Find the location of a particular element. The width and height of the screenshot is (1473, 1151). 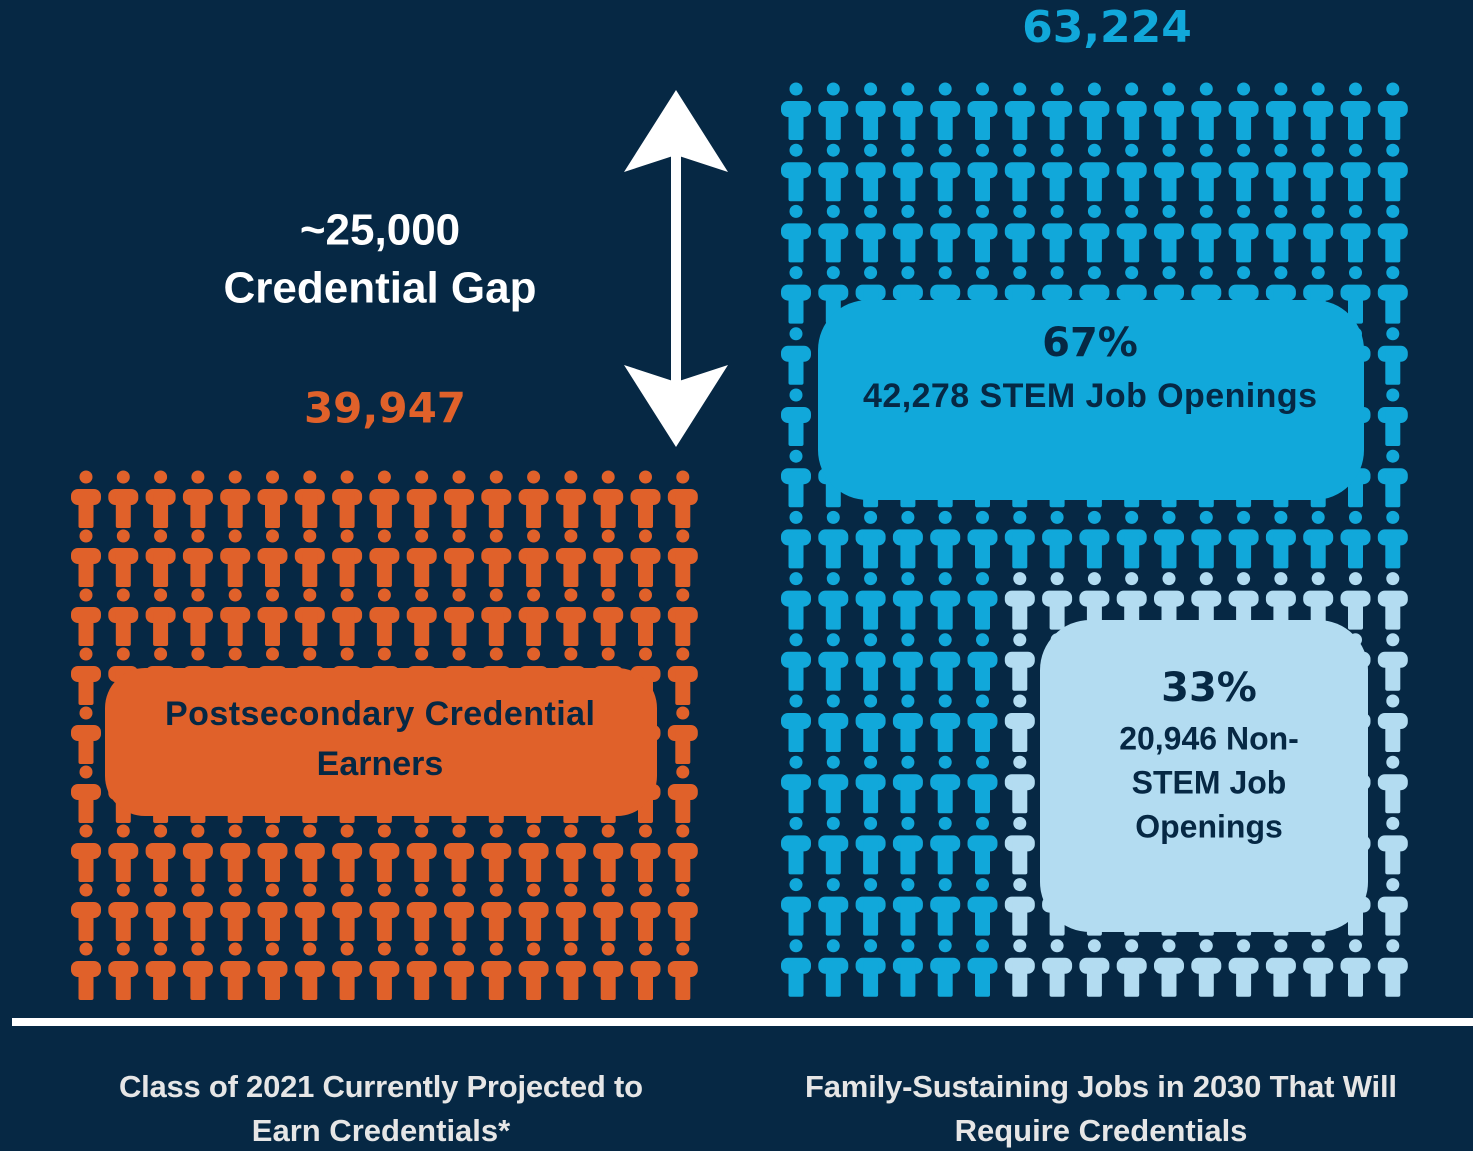

gap-label: Credential Gap is located at coordinates (380, 288).